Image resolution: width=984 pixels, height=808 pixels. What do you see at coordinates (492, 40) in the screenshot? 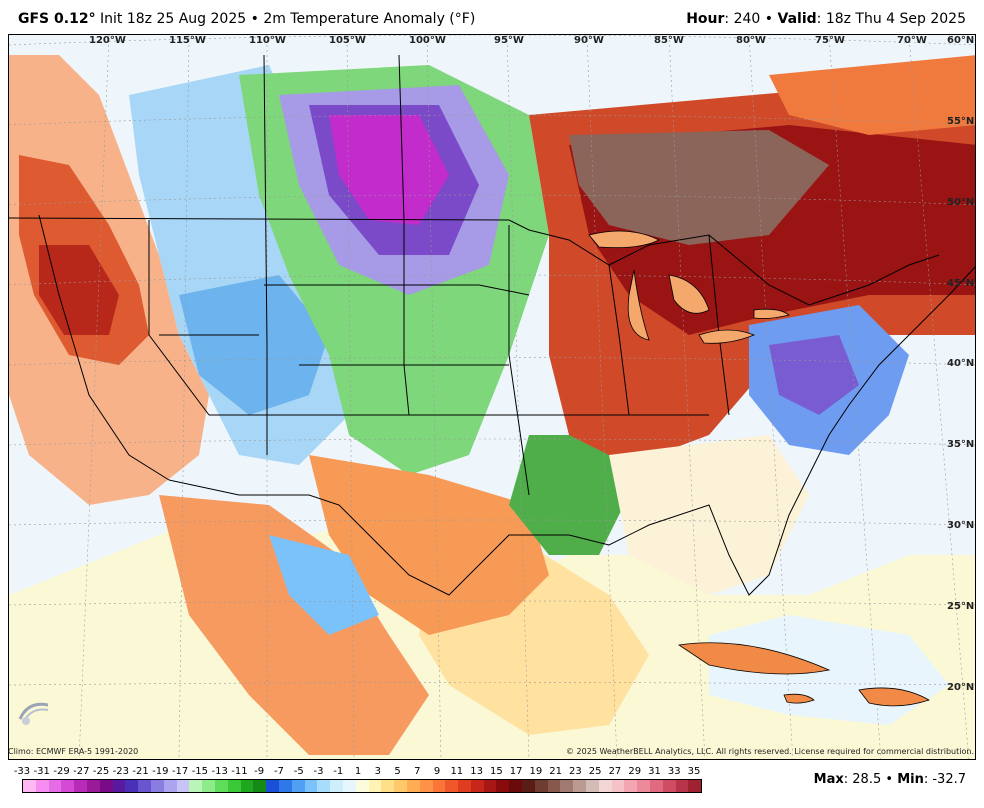
I see `parallel-60n` at bounding box center [492, 40].